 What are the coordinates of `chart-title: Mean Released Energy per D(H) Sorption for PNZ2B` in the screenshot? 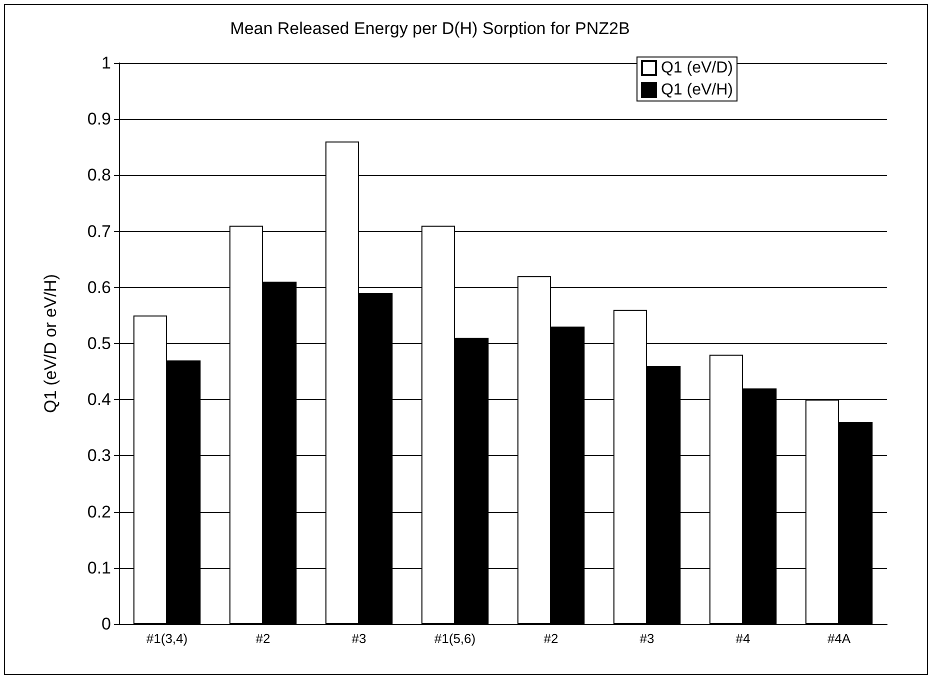 It's located at (430, 28).